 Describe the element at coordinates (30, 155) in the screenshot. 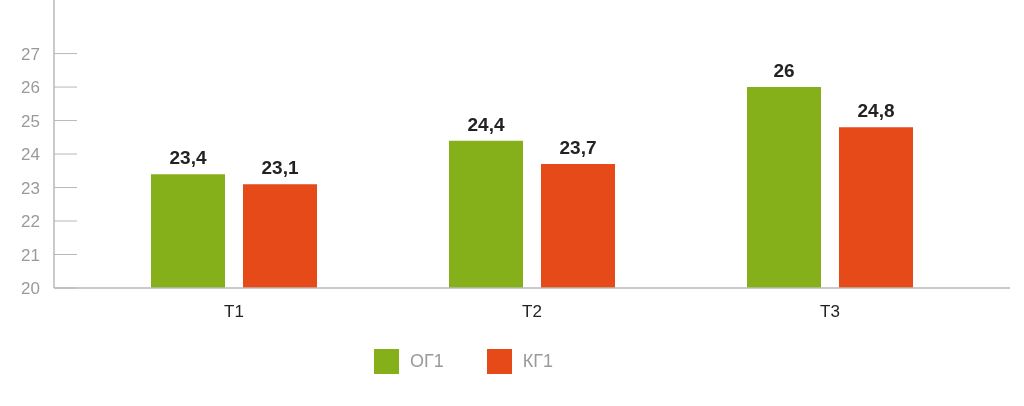

I see `y-tick-label: 24` at that location.